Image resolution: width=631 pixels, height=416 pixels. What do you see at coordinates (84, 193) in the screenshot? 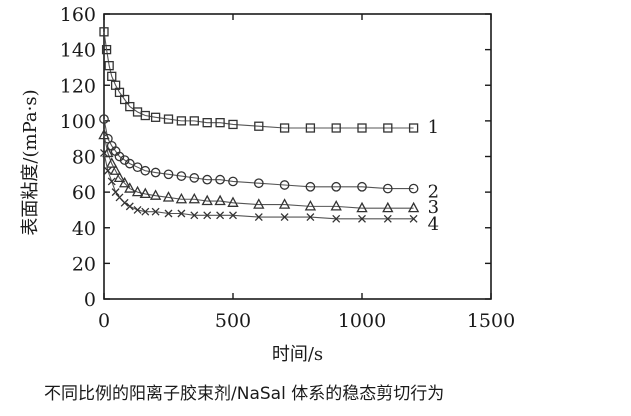
I see `y-tick-label: 60` at bounding box center [84, 193].